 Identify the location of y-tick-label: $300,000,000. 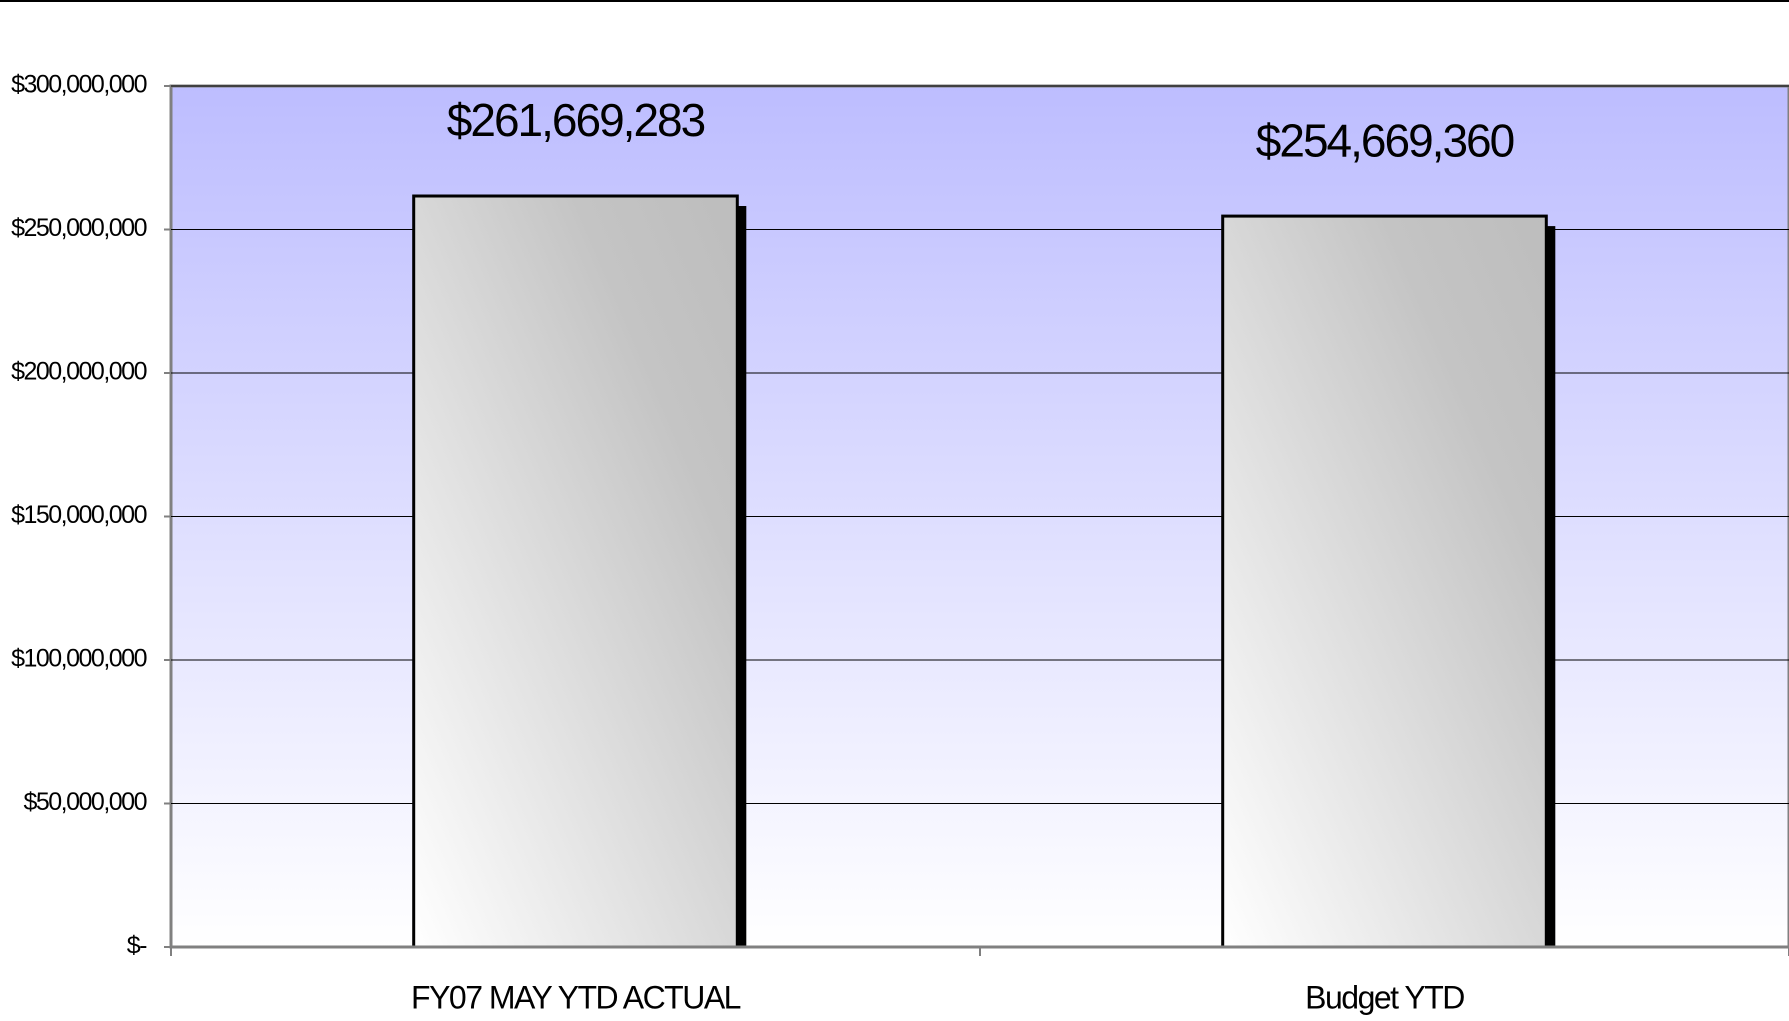
(79, 85).